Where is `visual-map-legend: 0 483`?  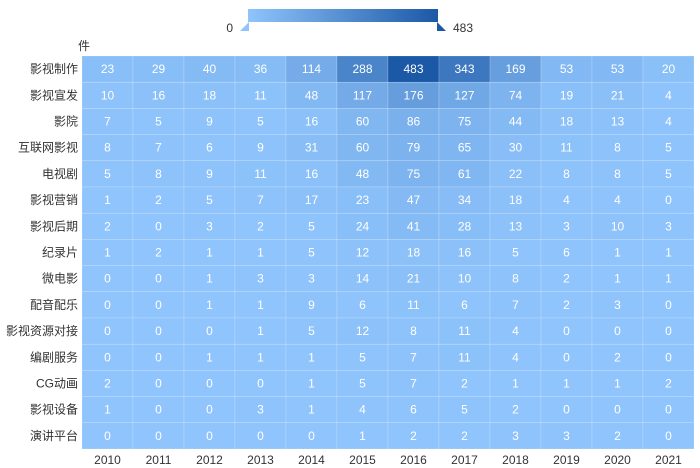
visual-map-legend: 0 483 is located at coordinates (349, 22).